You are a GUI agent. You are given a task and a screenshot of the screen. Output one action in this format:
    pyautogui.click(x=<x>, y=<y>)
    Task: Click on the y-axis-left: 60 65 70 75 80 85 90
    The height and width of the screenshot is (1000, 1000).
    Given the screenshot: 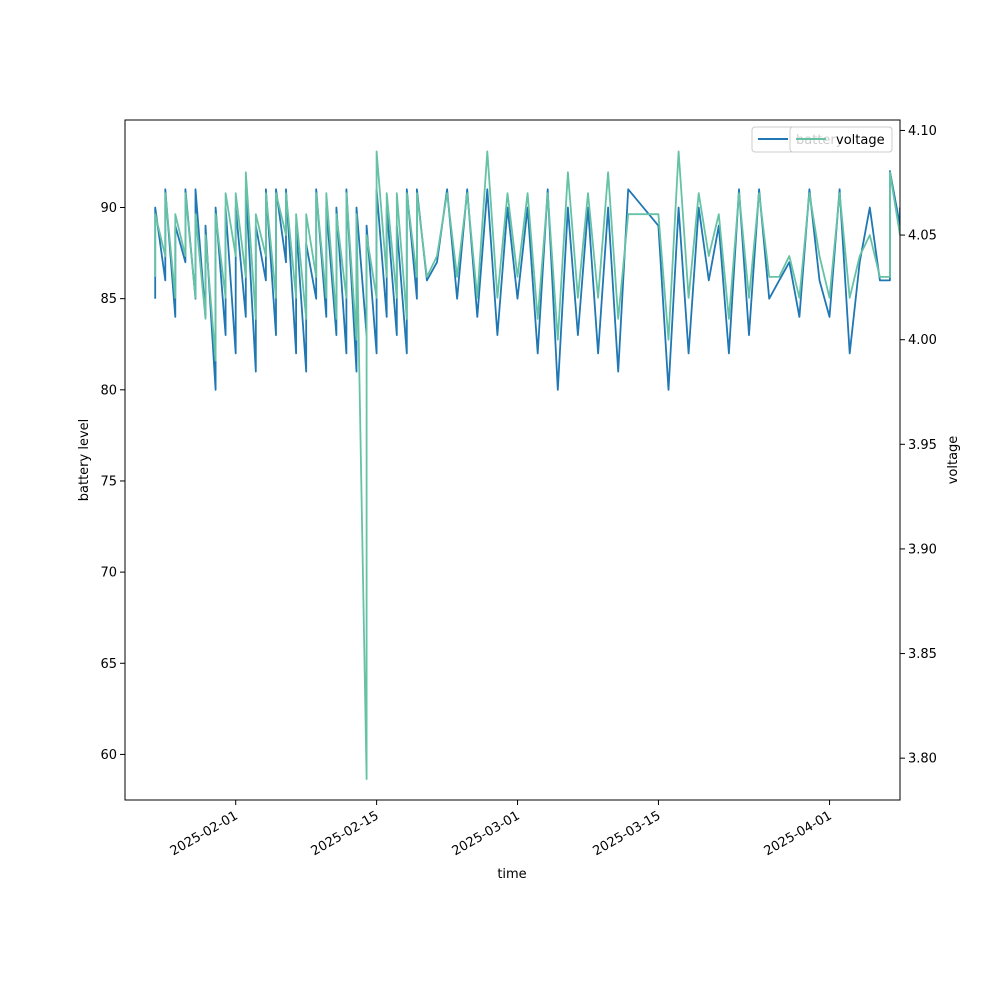 What is the action you would take?
    pyautogui.click(x=112, y=482)
    